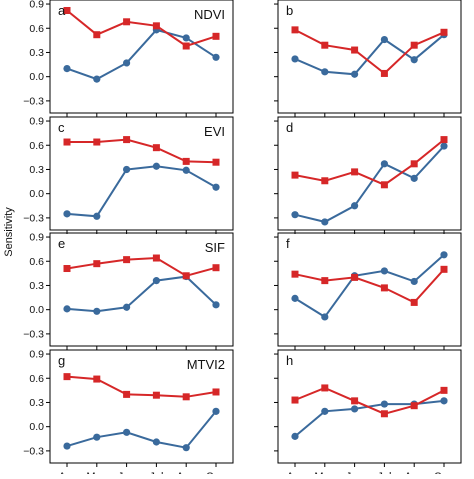 The height and width of the screenshot is (479, 474). I want to click on panel-a: −0.3 0.0 0.3 0.6 0.9 a NDVI, so click(128, 58).